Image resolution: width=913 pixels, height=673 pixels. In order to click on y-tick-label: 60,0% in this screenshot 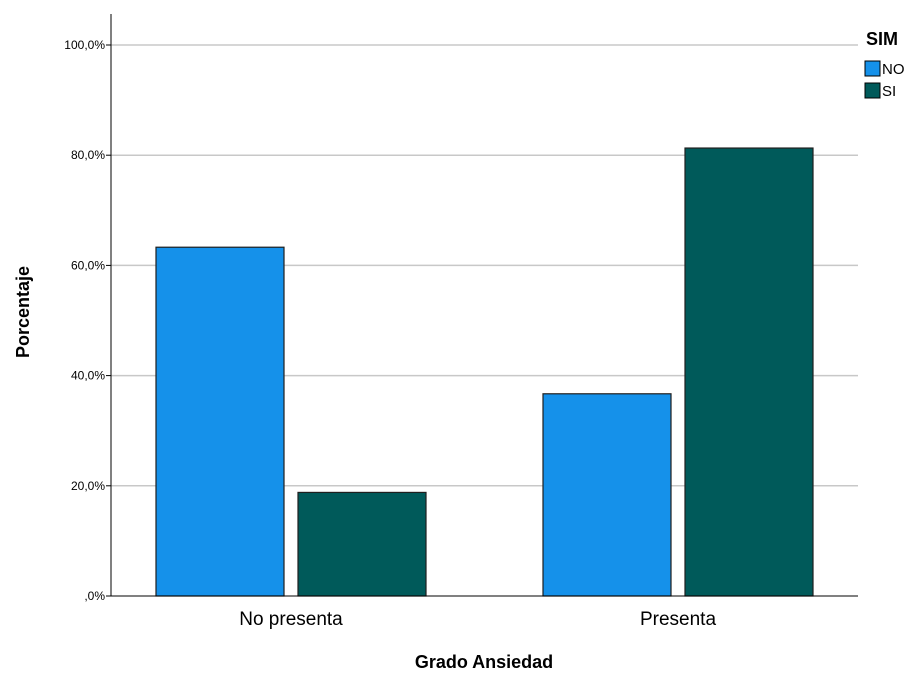, I will do `click(88, 265)`.